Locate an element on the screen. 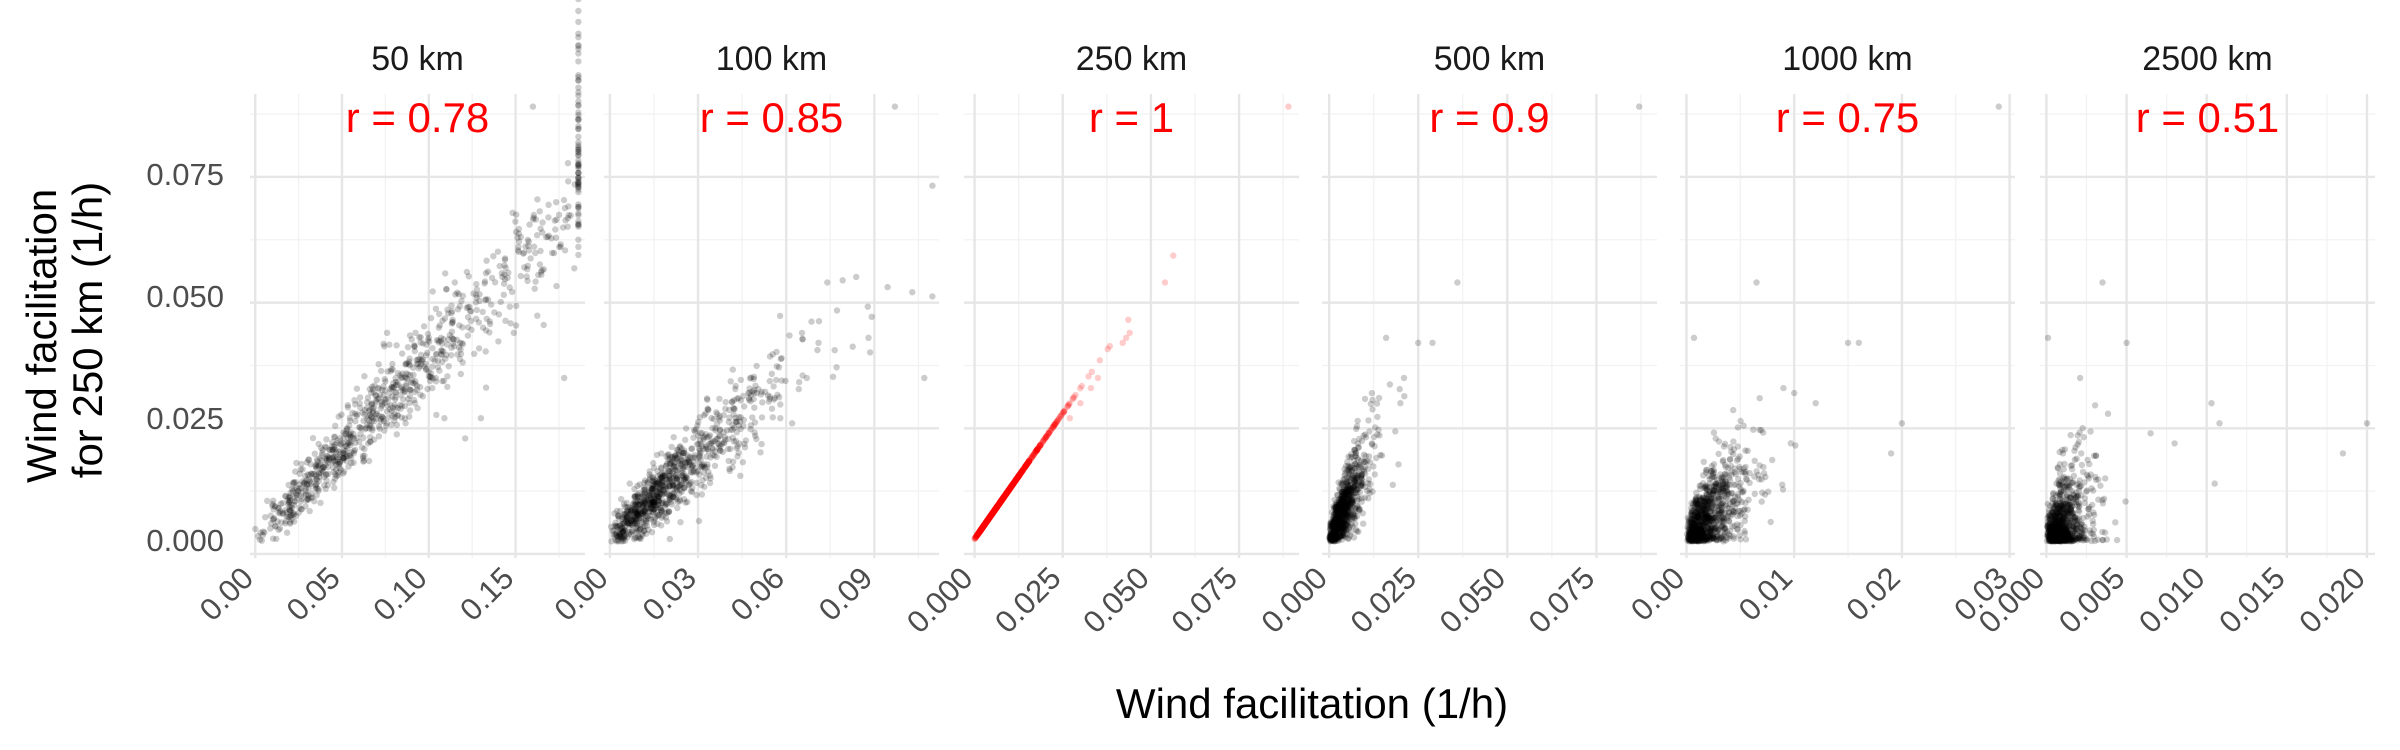 The width and height of the screenshot is (2400, 750). x-tick-label: 0.00 is located at coordinates (226, 593).